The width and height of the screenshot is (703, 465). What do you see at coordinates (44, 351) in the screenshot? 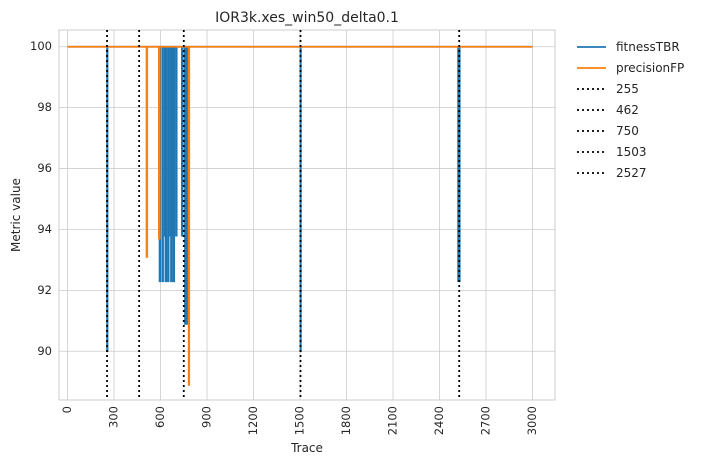
I see `y-tick-label: 90` at bounding box center [44, 351].